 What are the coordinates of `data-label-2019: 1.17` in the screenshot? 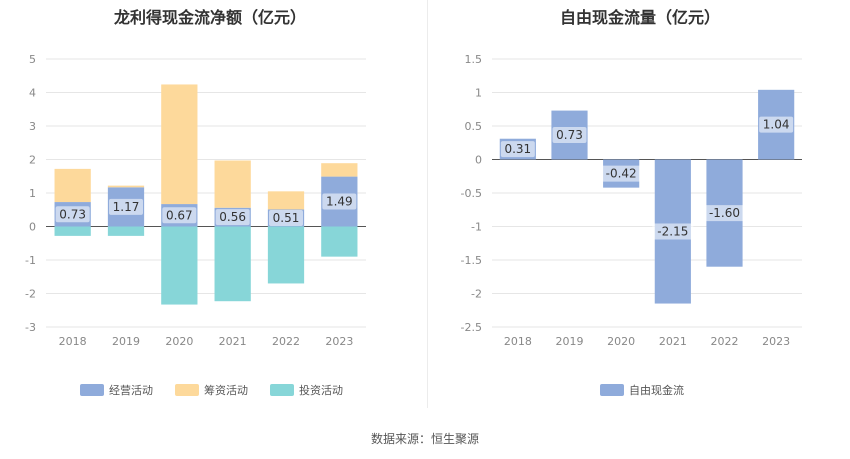 It's located at (126, 207).